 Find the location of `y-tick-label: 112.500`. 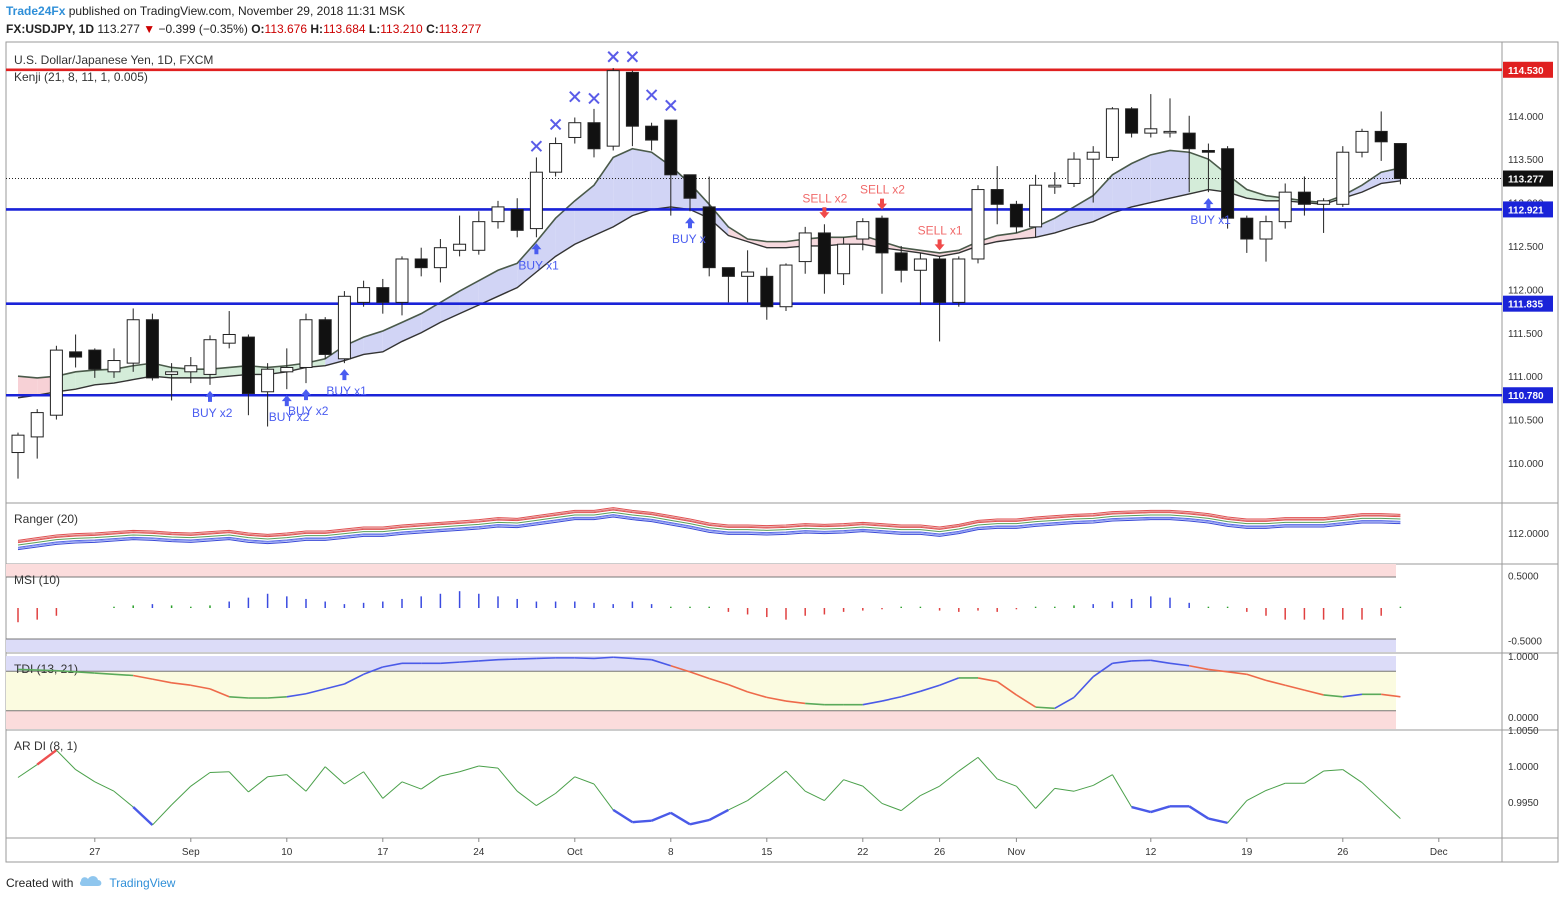

y-tick-label: 112.500 is located at coordinates (1526, 247).